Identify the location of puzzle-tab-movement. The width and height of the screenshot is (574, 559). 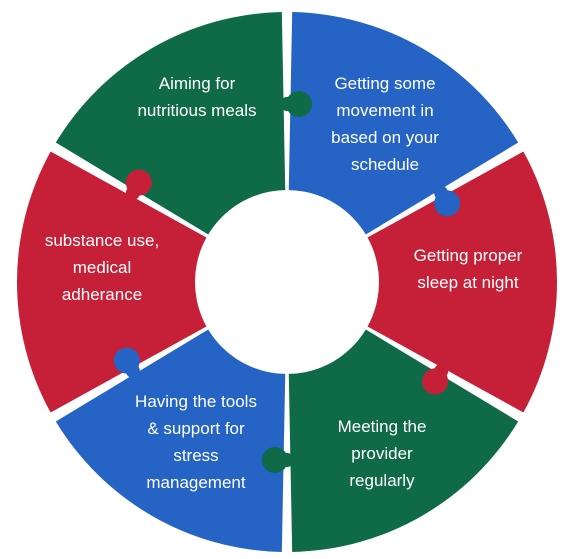
(447, 203).